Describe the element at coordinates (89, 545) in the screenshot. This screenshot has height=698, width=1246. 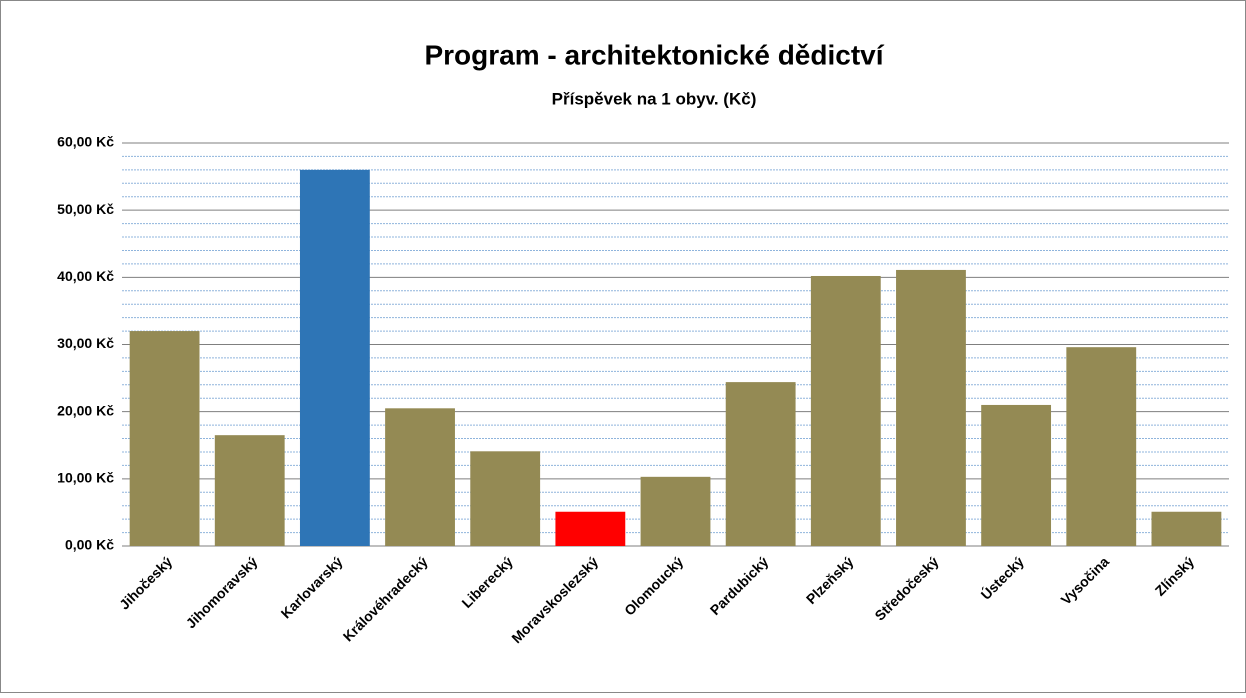
I see `y-tick-label: 0,00 Kč` at that location.